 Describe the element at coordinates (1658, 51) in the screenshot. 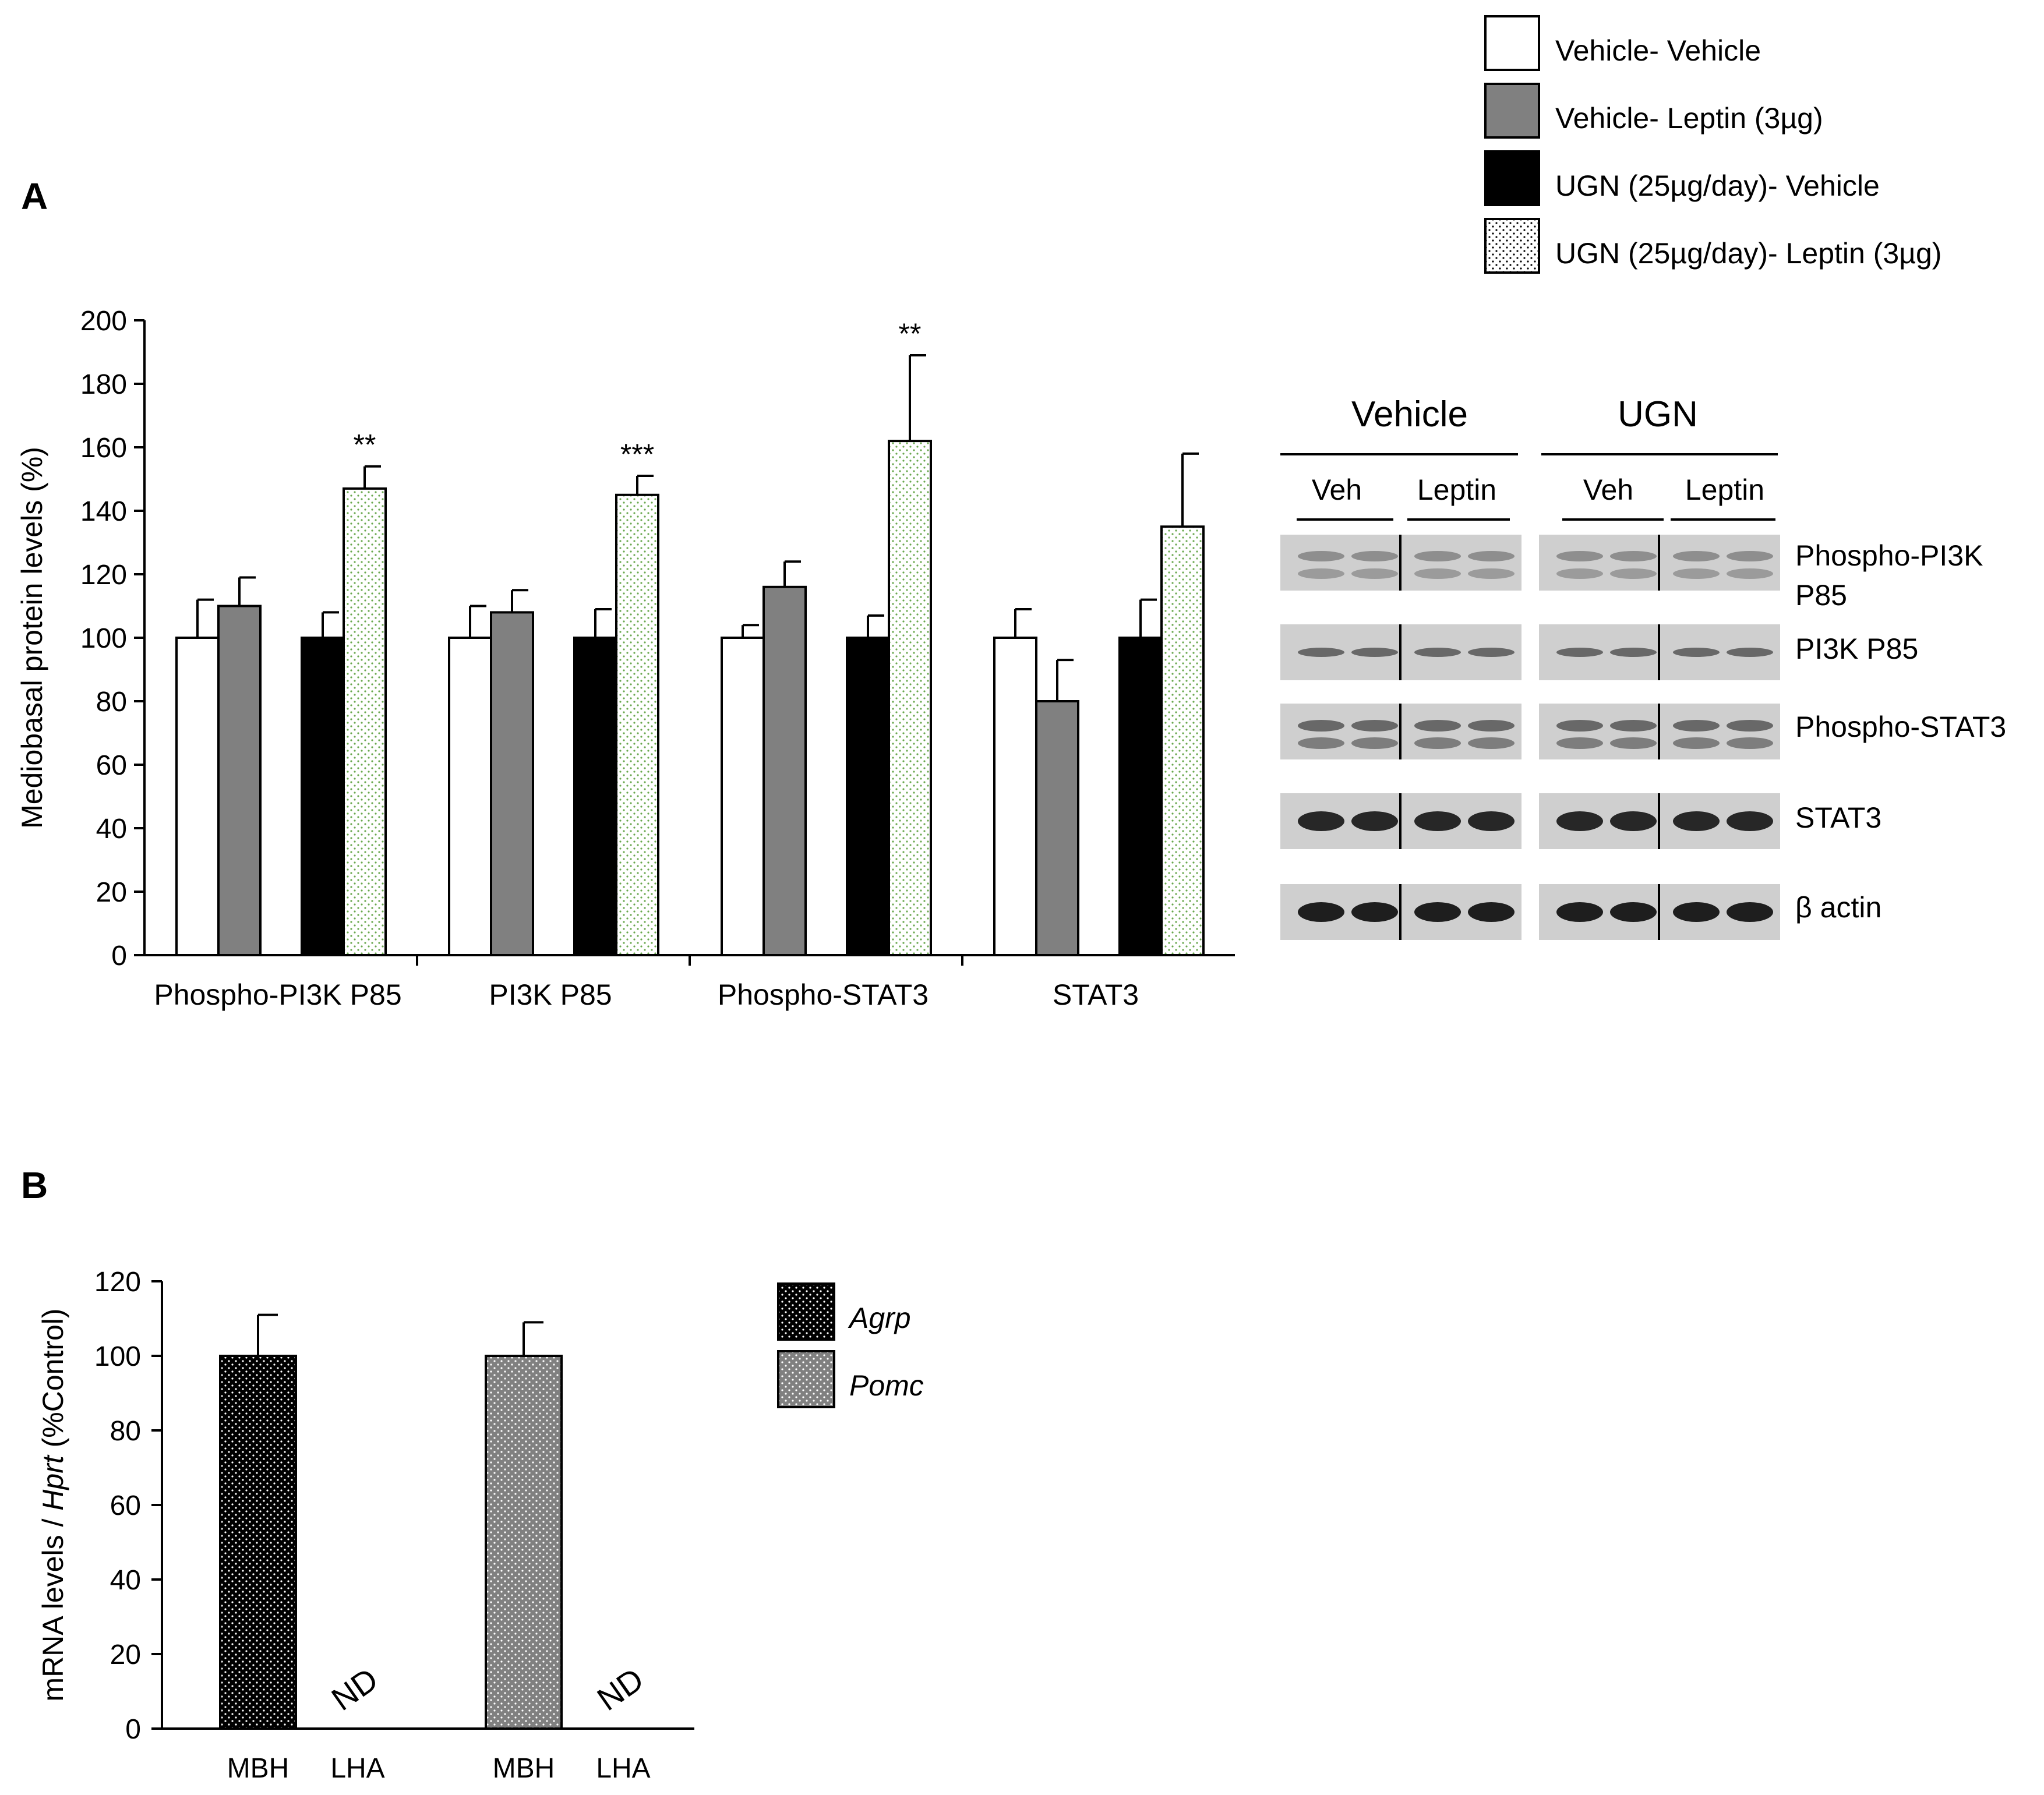

I see `legend-label-vehicle-vehicle: Vehicle- Vehicle` at that location.